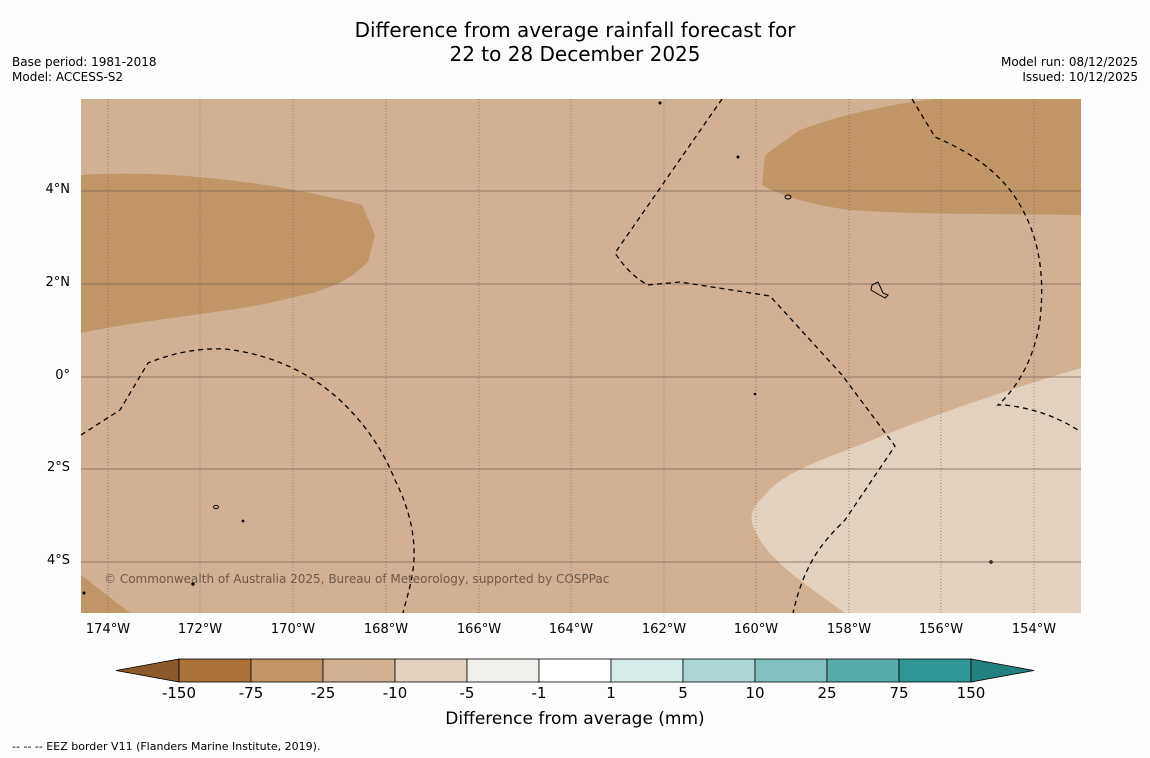  What do you see at coordinates (683, 693) in the screenshot?
I see `colorbar-tick-label: 5` at bounding box center [683, 693].